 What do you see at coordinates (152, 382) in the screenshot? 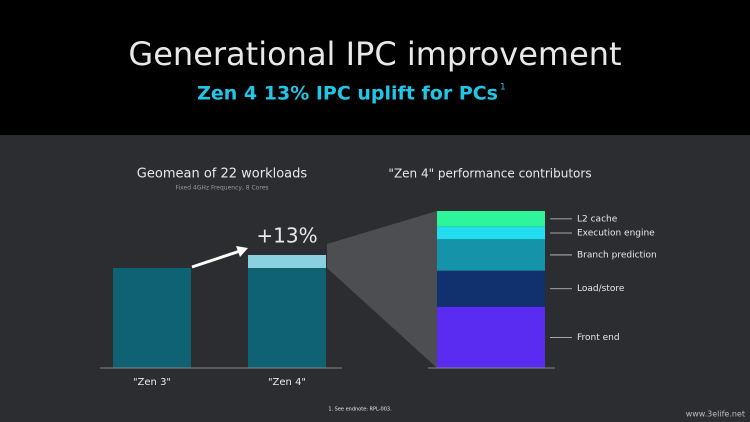
I see `x-tick-label: "Zen 3"` at bounding box center [152, 382].